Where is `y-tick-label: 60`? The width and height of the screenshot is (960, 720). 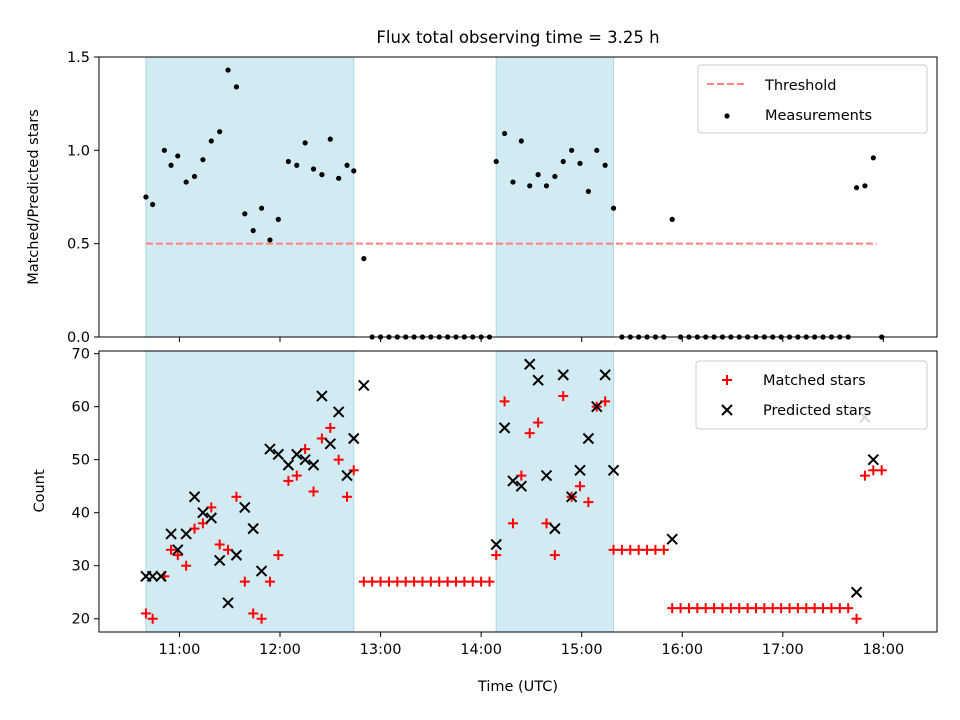
y-tick-label: 60 is located at coordinates (81, 408).